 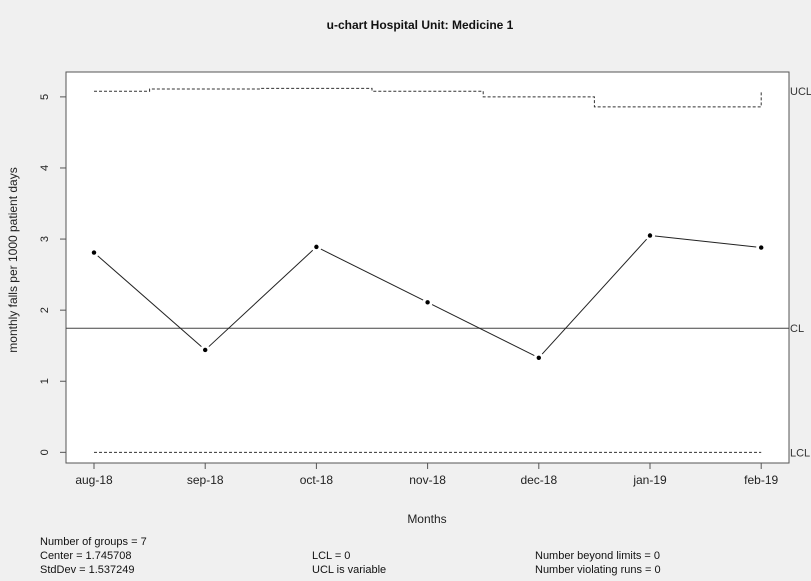 What do you see at coordinates (205, 480) in the screenshot?
I see `x-tick-label: sep-18` at bounding box center [205, 480].